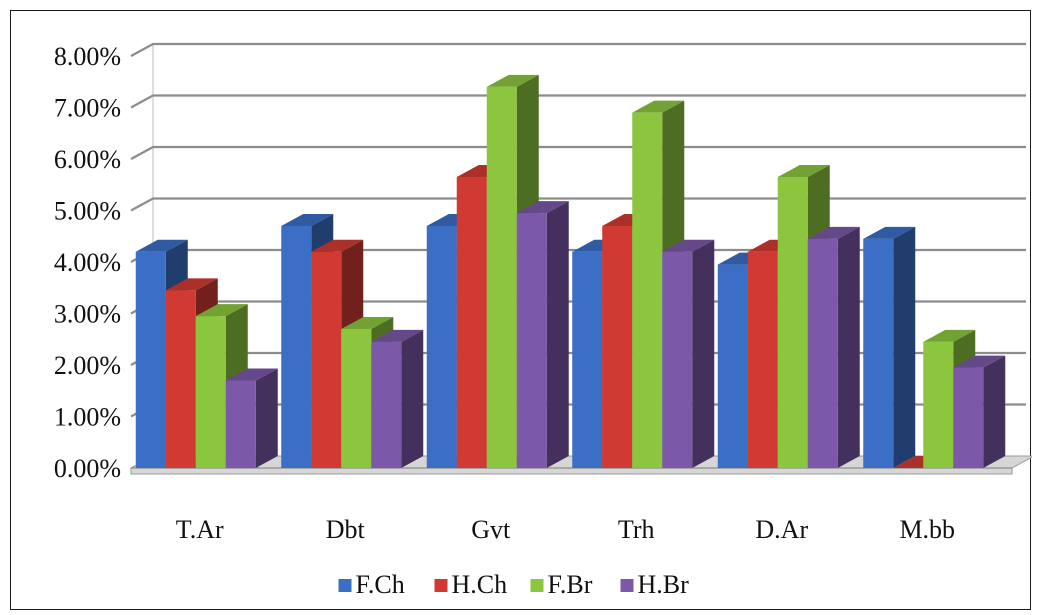 The height and width of the screenshot is (615, 1043). Describe the element at coordinates (87, 56) in the screenshot. I see `y-tick-label: 8.00%` at that location.